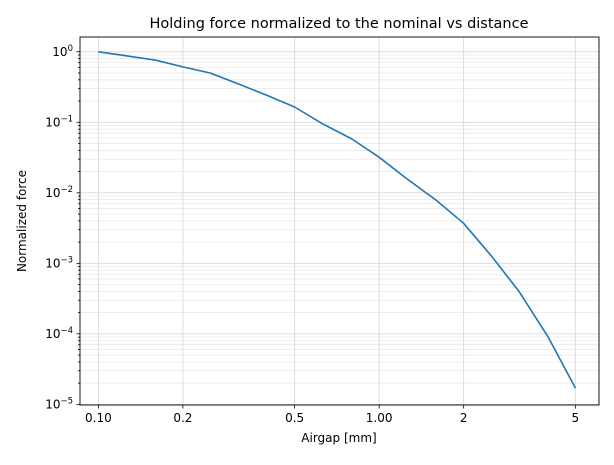 Image resolution: width=614 pixels, height=465 pixels. I want to click on x-axis-label: Airgap [mm], so click(338, 438).